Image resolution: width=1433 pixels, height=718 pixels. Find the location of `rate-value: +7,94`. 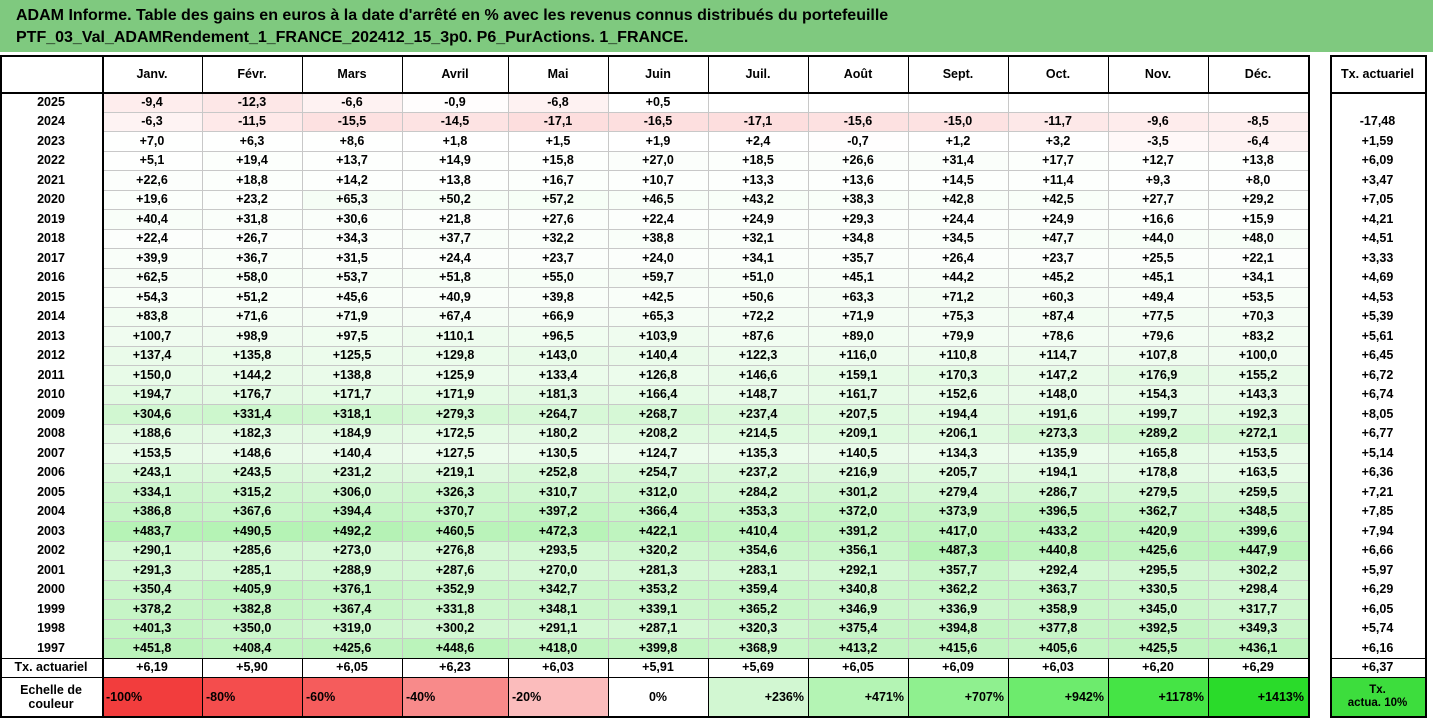

rate-value: +7,94 is located at coordinates (1377, 530).